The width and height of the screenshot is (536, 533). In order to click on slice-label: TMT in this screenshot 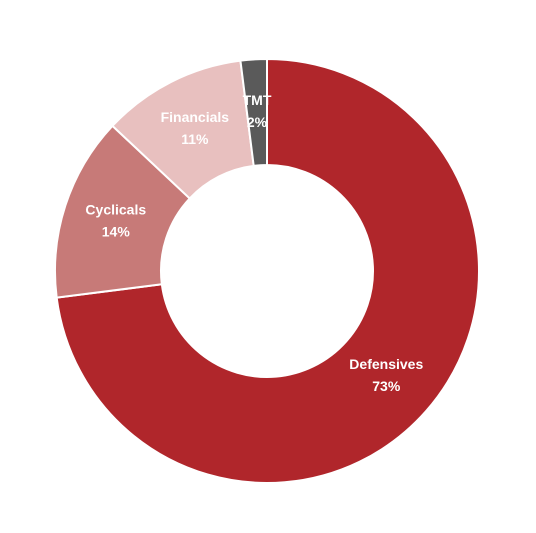, I will do `click(257, 100)`.